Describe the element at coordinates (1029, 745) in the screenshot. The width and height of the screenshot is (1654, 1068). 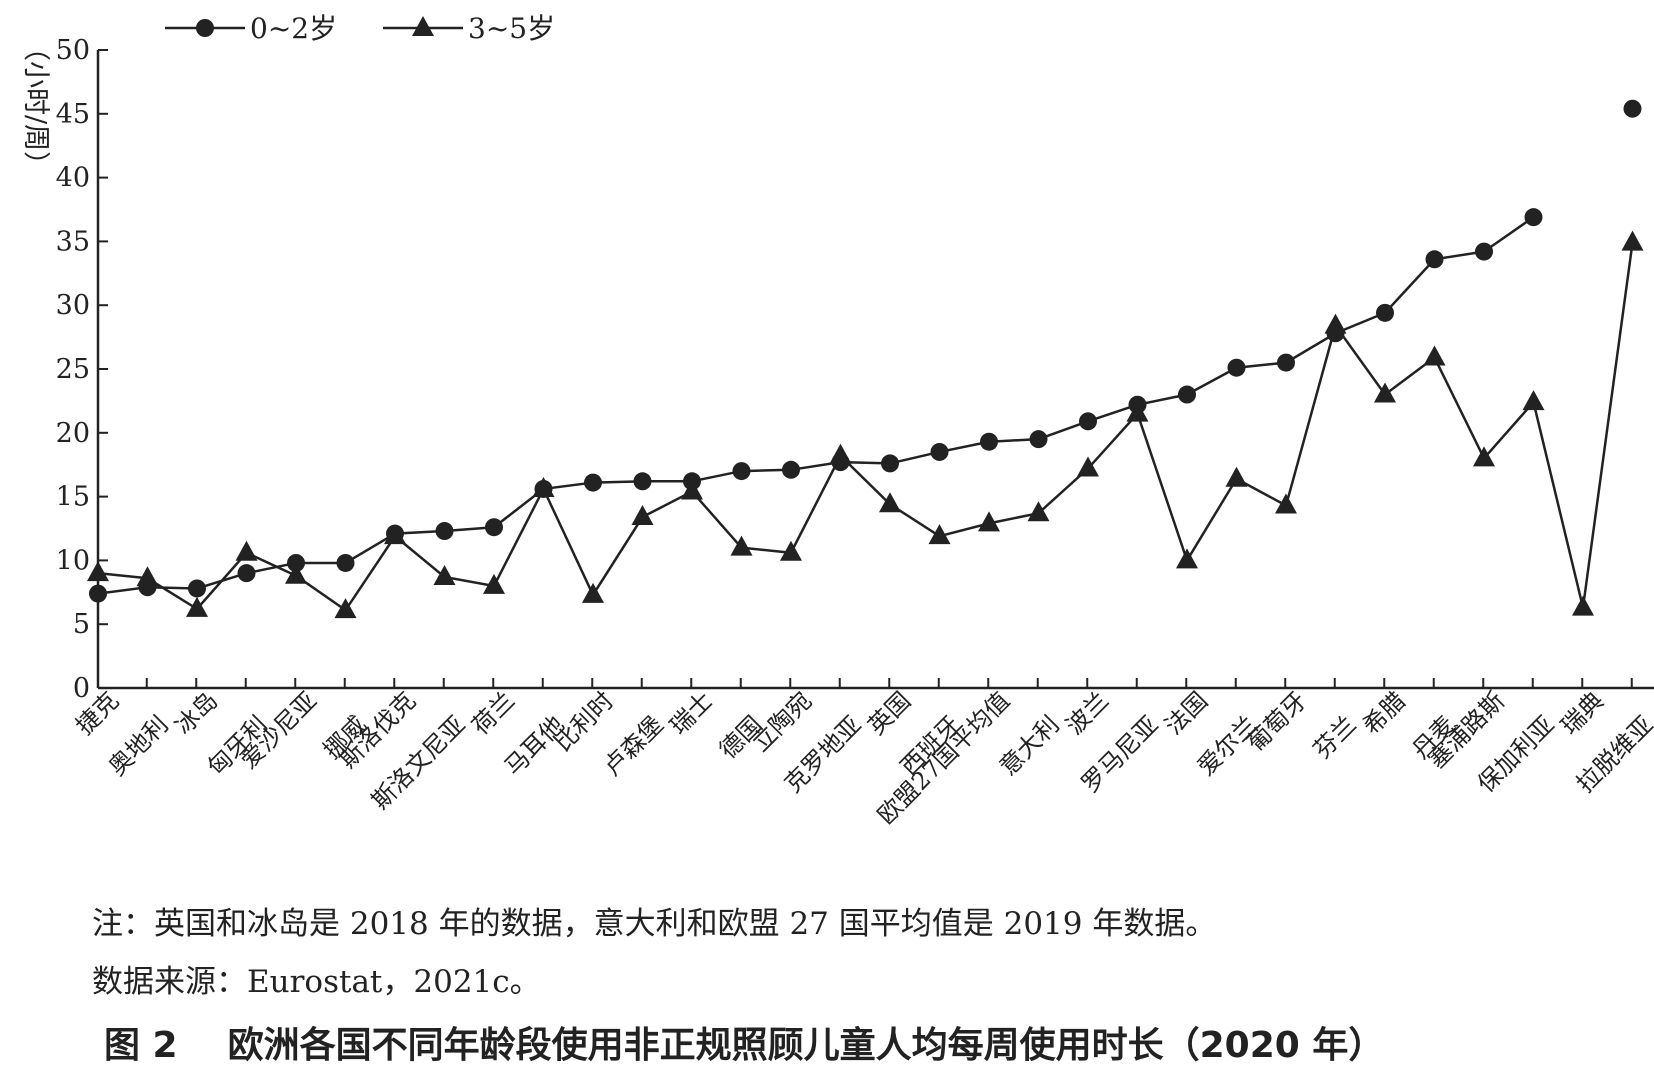
I see `x-tick-label: 意大利` at that location.